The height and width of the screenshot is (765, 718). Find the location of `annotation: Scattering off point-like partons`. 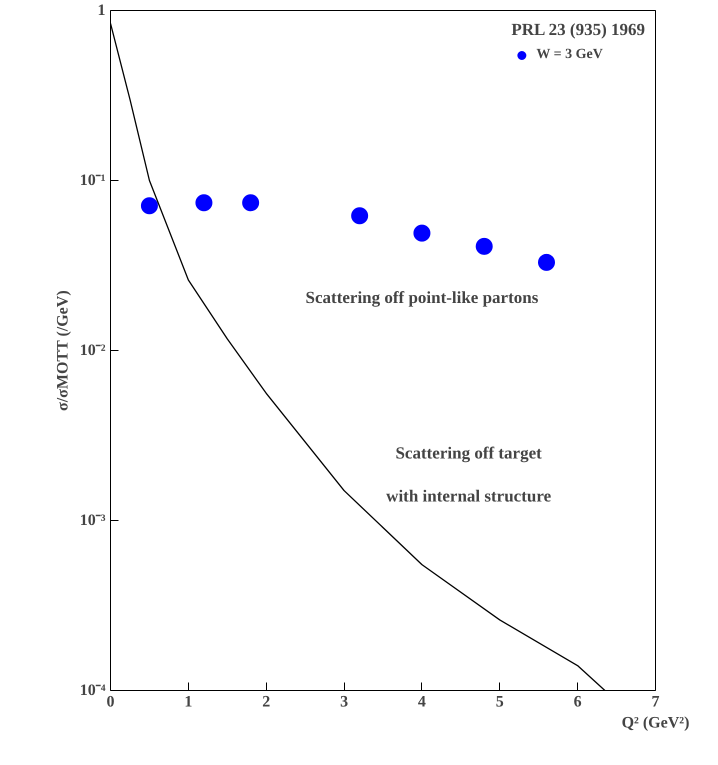

annotation: Scattering off point-like partons is located at coordinates (422, 298).